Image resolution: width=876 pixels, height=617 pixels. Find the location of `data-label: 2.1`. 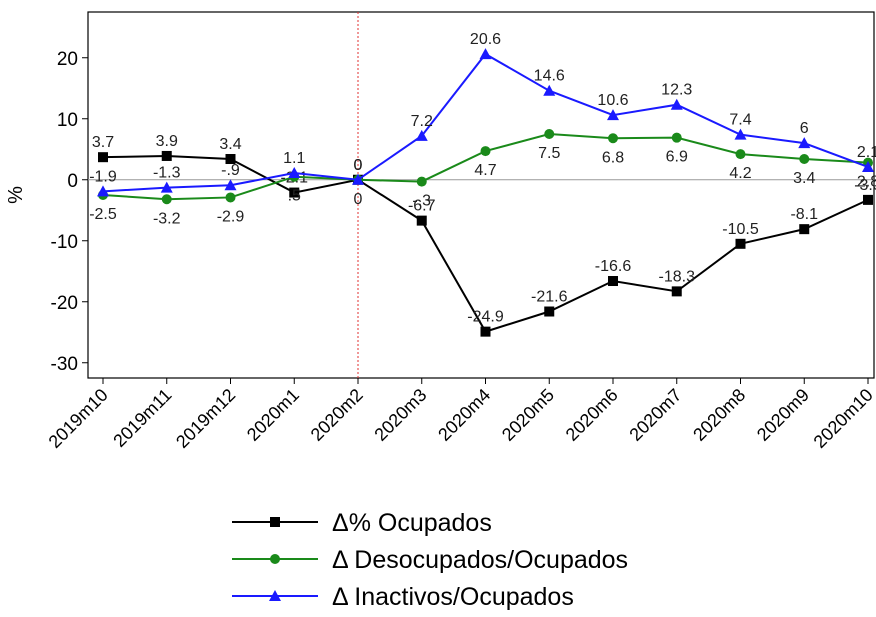

data-label: 2.1 is located at coordinates (866, 152).